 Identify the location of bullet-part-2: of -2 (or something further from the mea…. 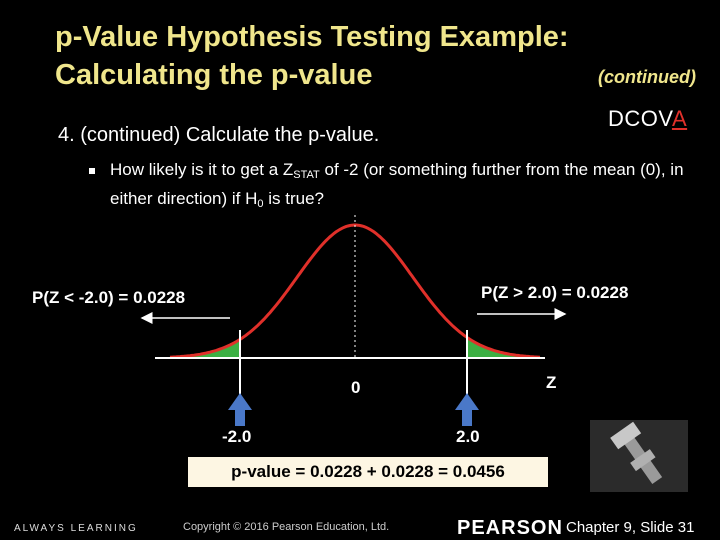
(397, 184).